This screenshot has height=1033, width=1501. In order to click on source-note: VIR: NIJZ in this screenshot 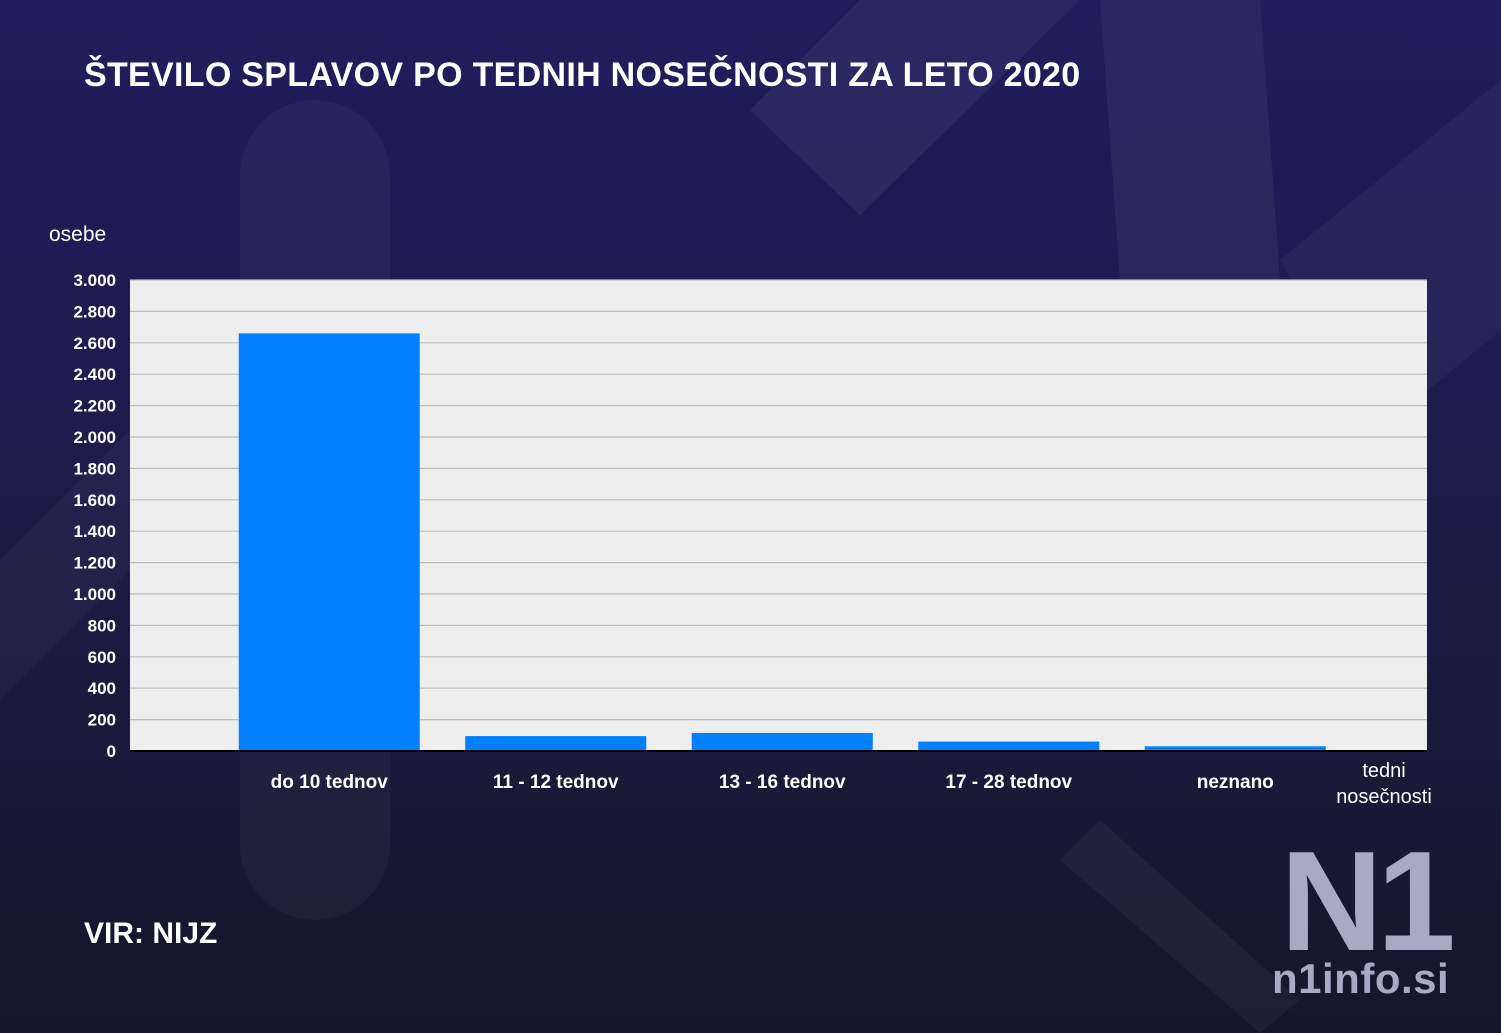, I will do `click(151, 933)`.